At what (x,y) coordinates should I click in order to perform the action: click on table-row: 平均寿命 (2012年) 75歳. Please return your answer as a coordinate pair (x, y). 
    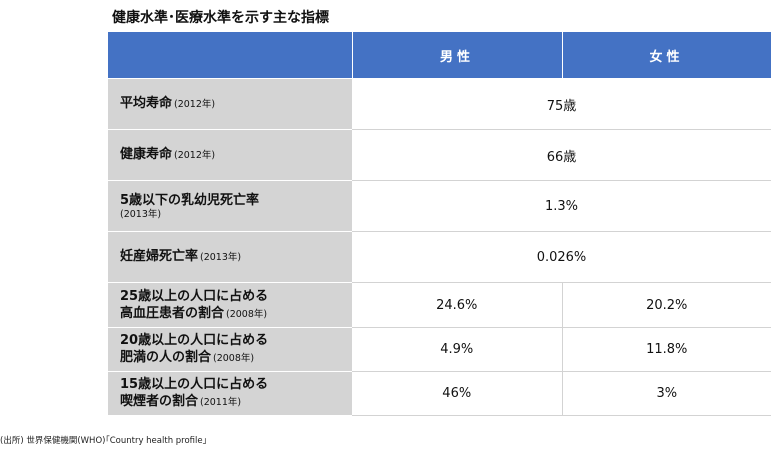
    Looking at the image, I should click on (439, 104).